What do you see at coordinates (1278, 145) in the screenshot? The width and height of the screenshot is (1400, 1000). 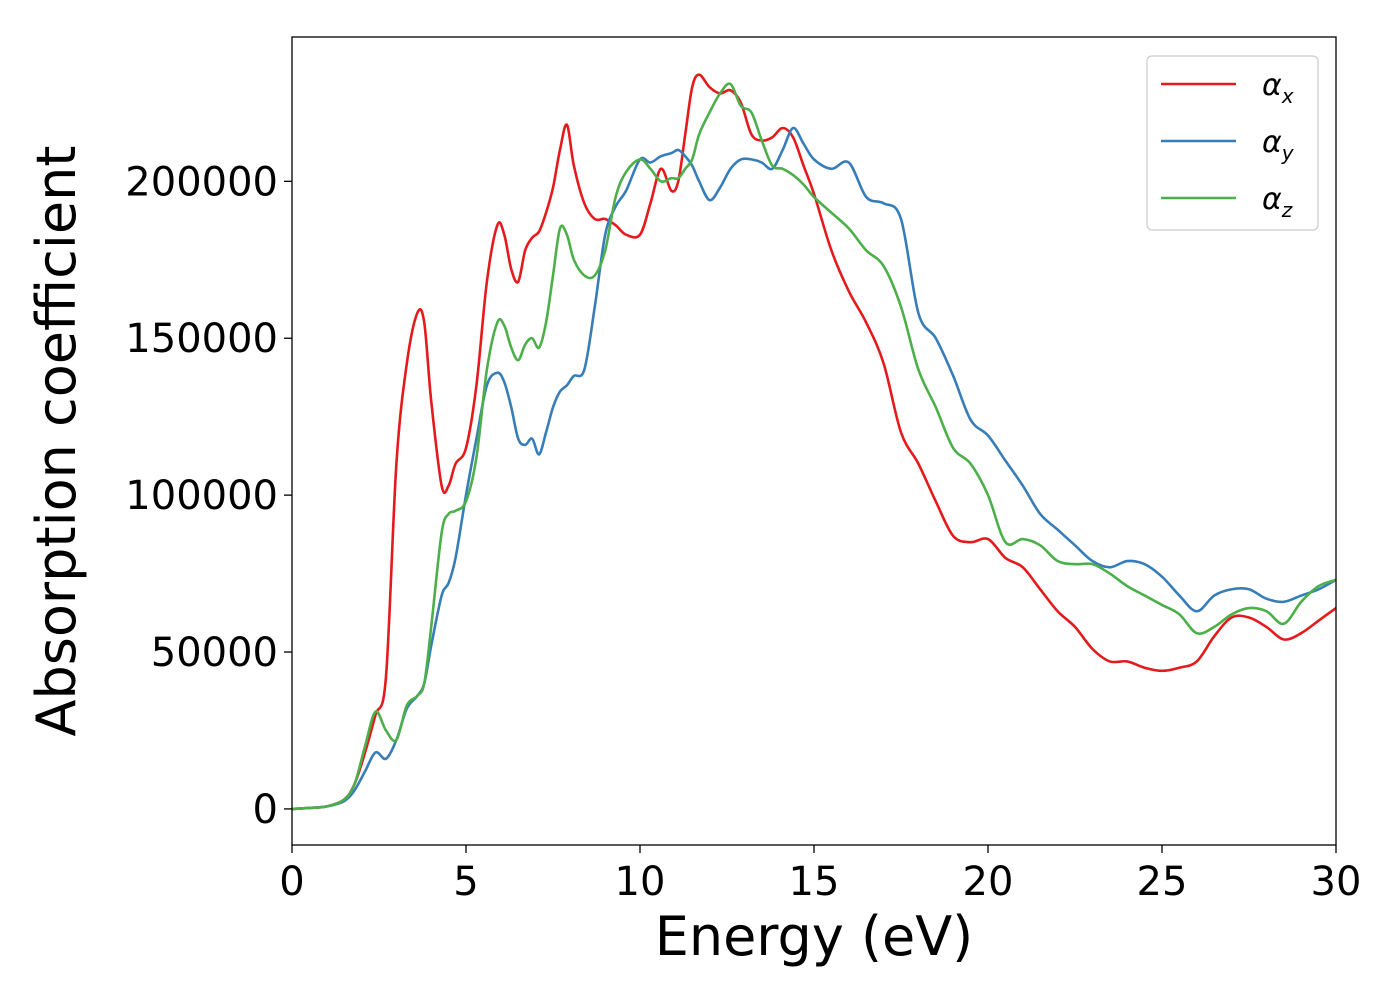 I see `legend-label-alpha-y: αy` at bounding box center [1278, 145].